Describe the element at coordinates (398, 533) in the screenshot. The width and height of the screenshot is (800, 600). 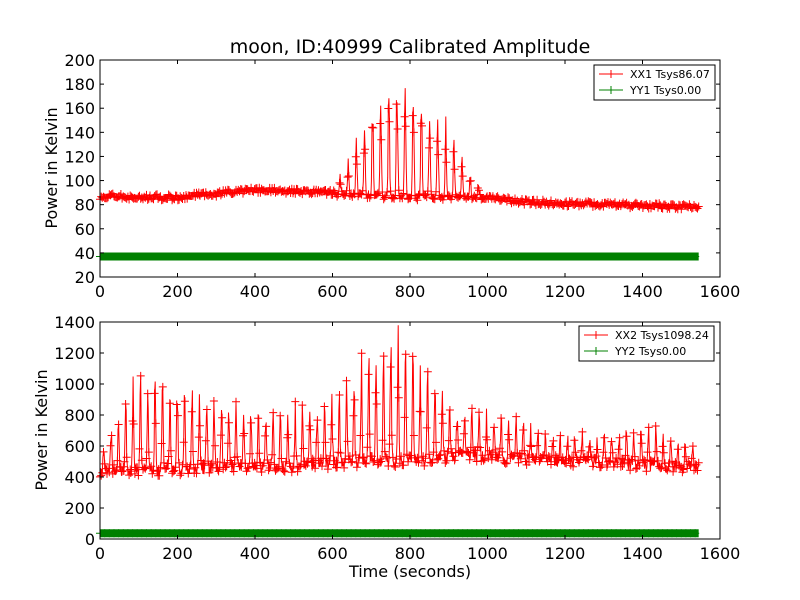
I see `series-yy2` at that location.